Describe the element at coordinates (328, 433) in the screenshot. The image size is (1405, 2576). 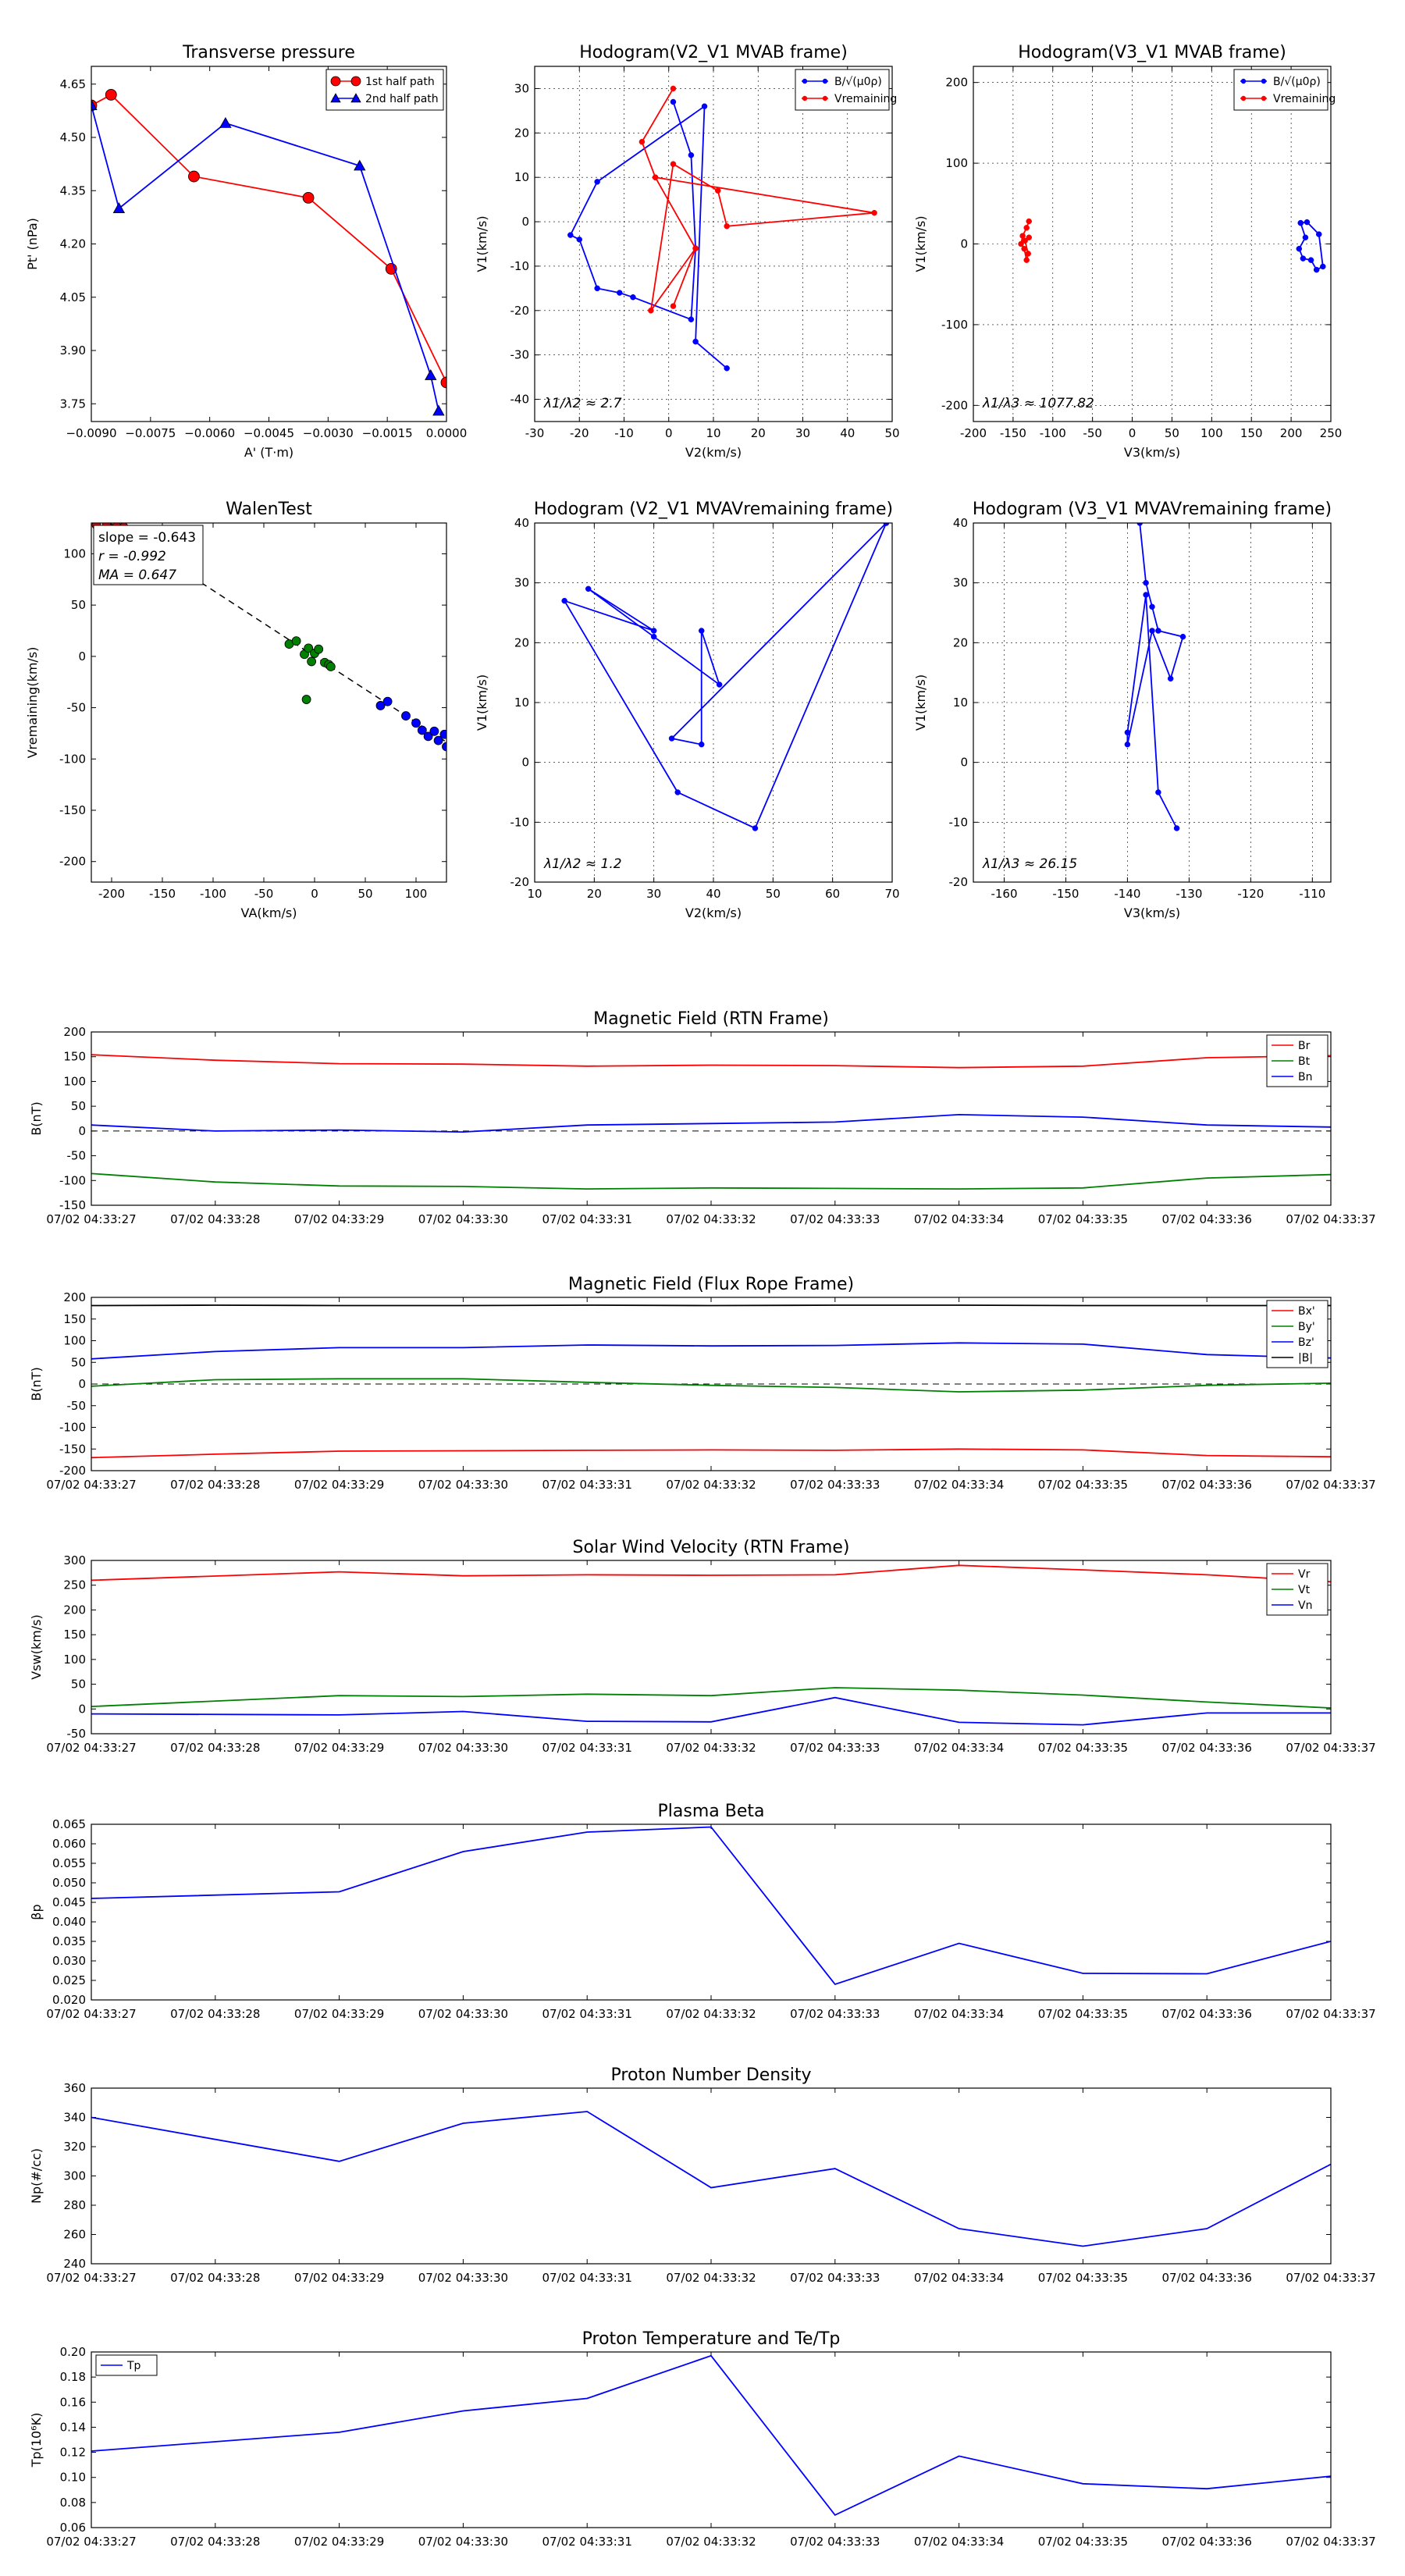
I see `x-tick-label: −0.0030` at that location.